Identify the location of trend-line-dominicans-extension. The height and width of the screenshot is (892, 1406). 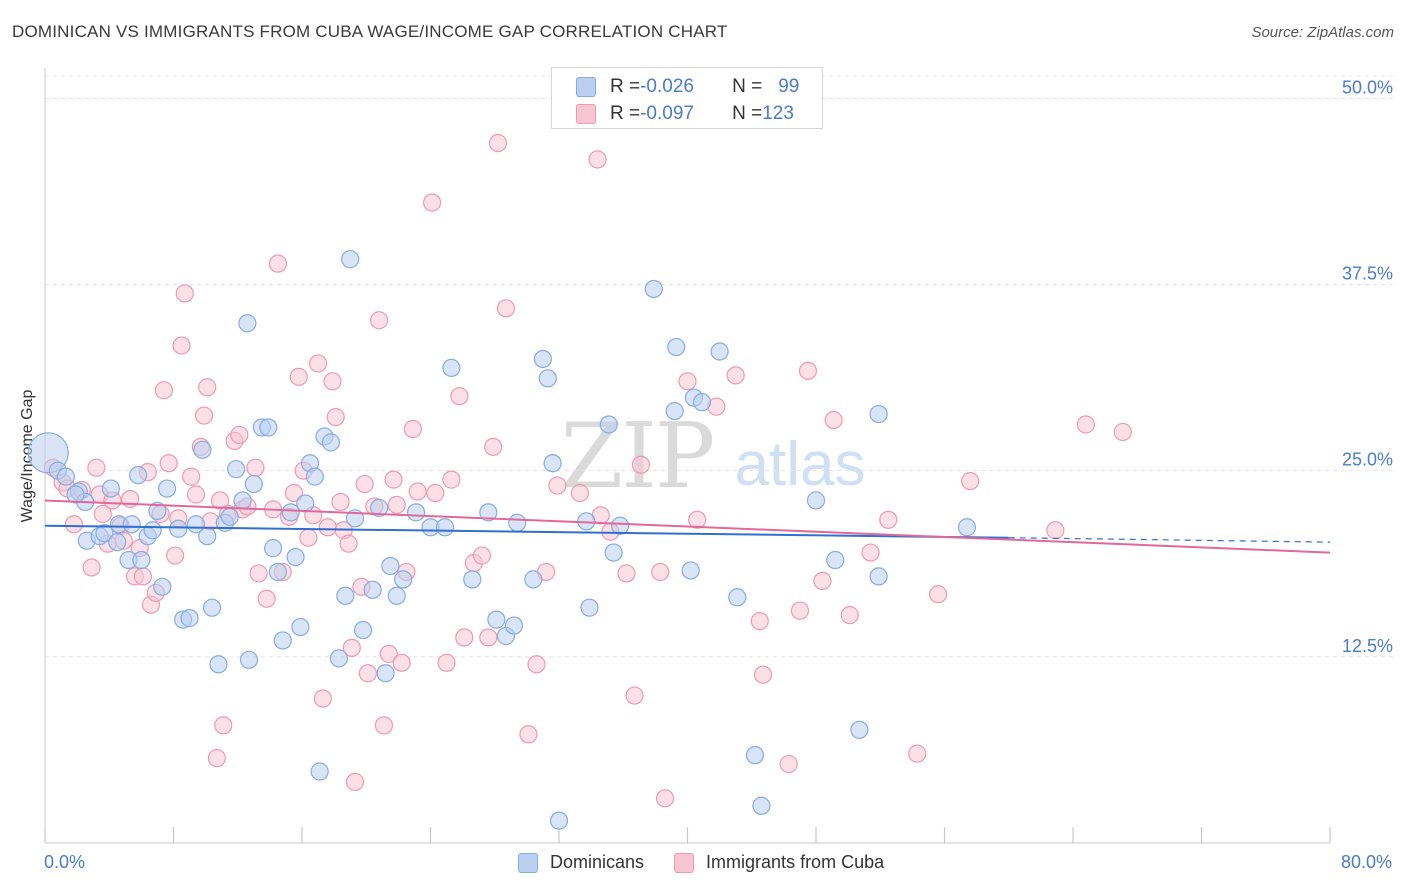
(1169, 540).